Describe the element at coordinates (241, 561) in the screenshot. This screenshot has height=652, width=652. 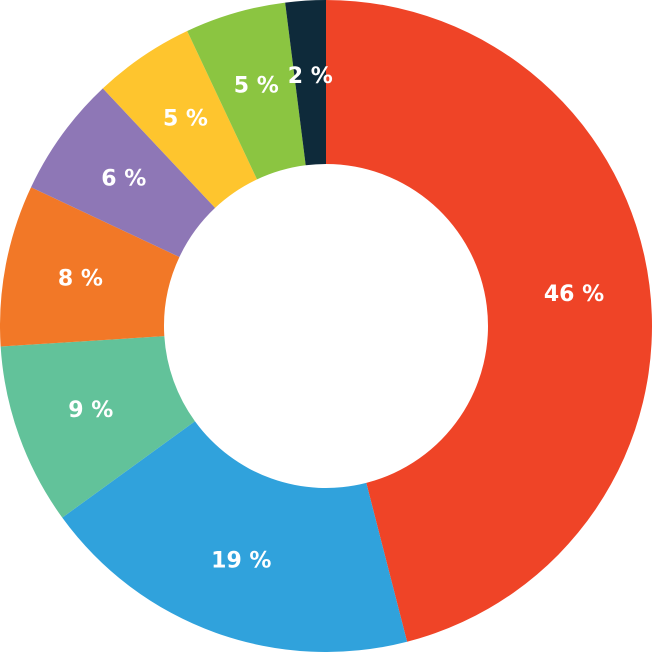
I see `slice-label-1: 19 %` at that location.